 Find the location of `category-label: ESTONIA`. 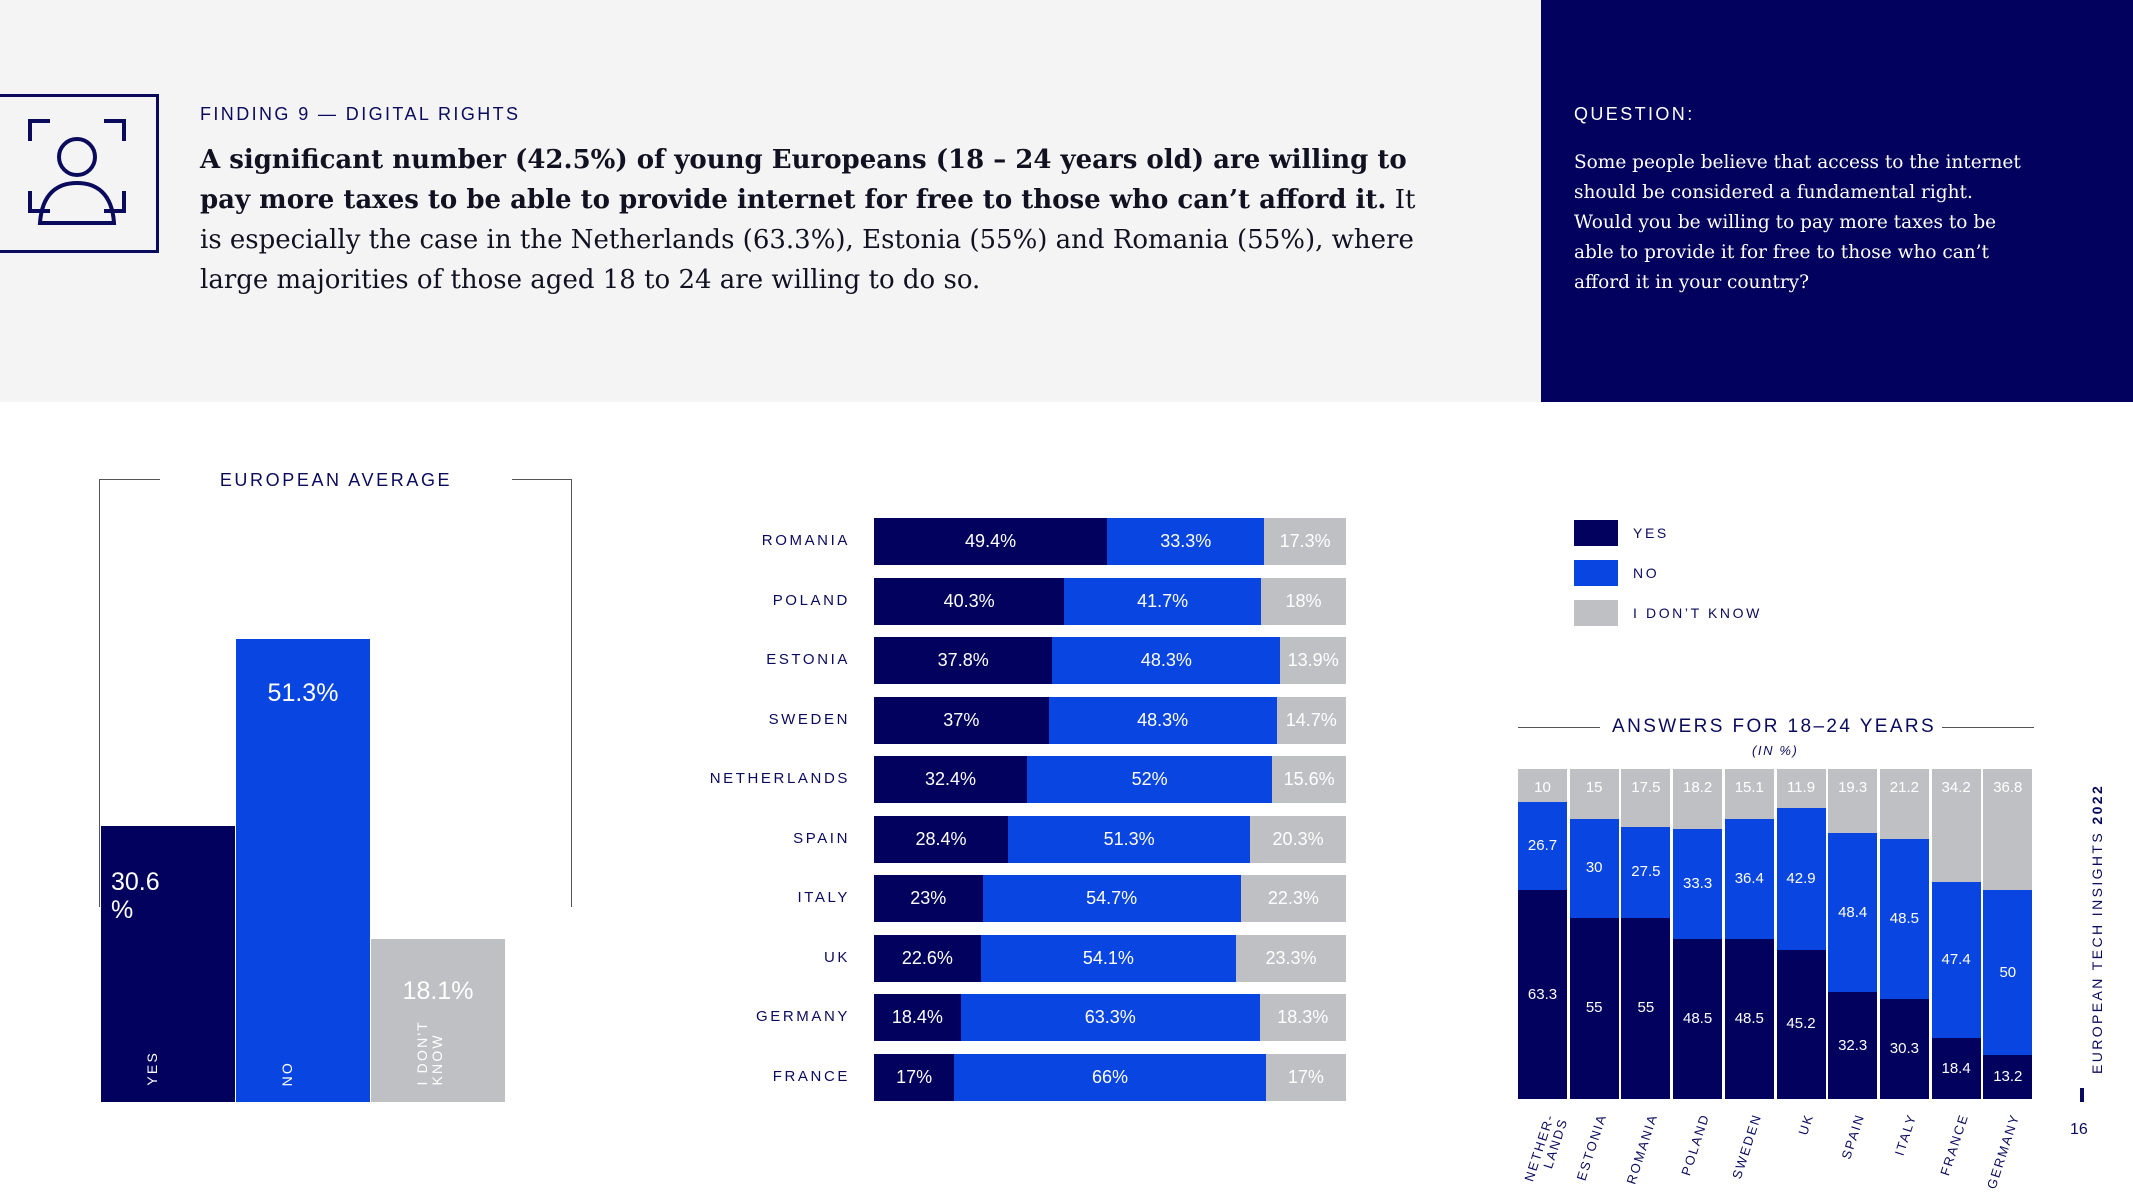

category-label: ESTONIA is located at coordinates (1591, 1147).